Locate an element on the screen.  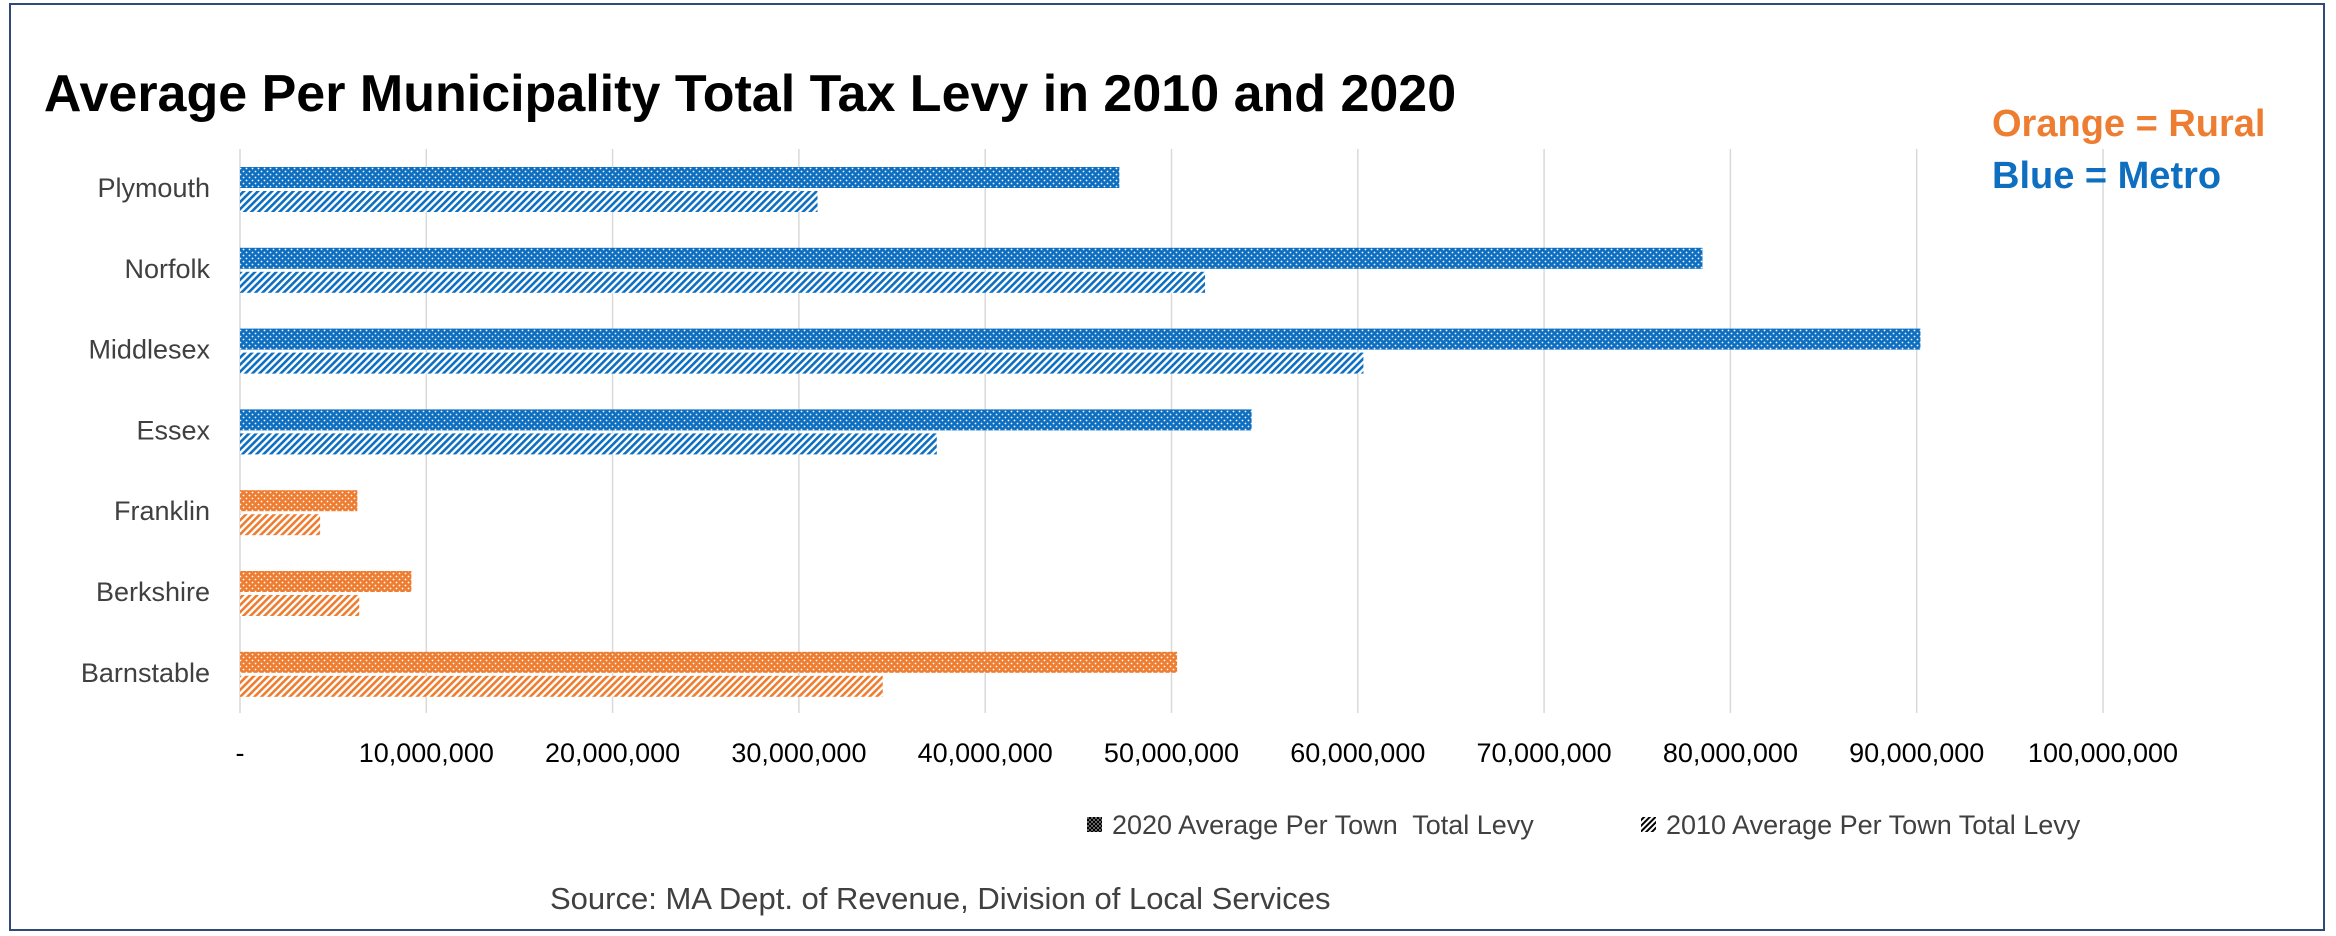
bar-2020-middlesex is located at coordinates (1080, 339).